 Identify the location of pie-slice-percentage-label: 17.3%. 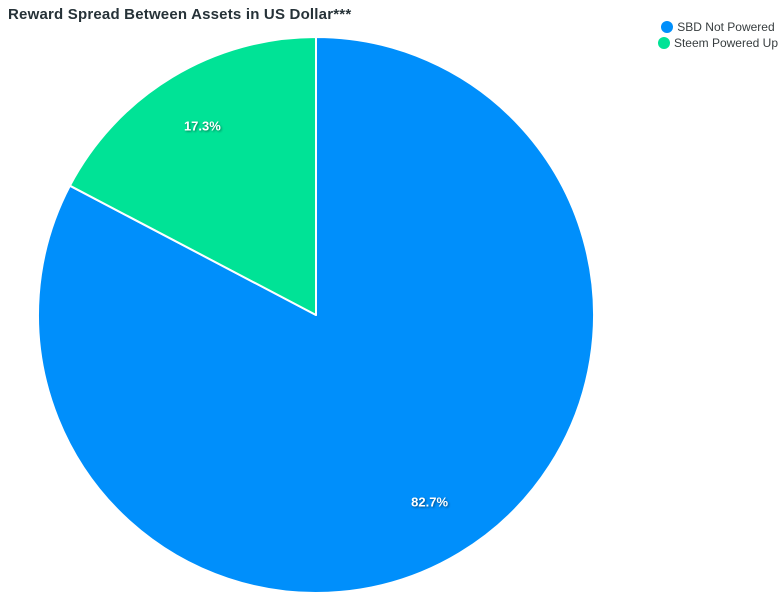
(202, 125).